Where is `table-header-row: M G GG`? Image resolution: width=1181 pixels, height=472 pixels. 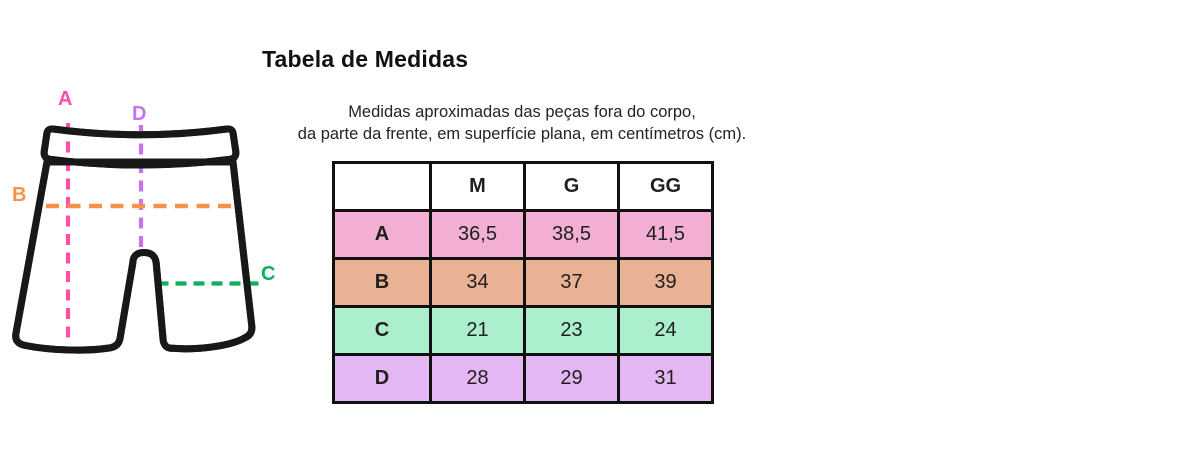
table-header-row: M G GG is located at coordinates (523, 186).